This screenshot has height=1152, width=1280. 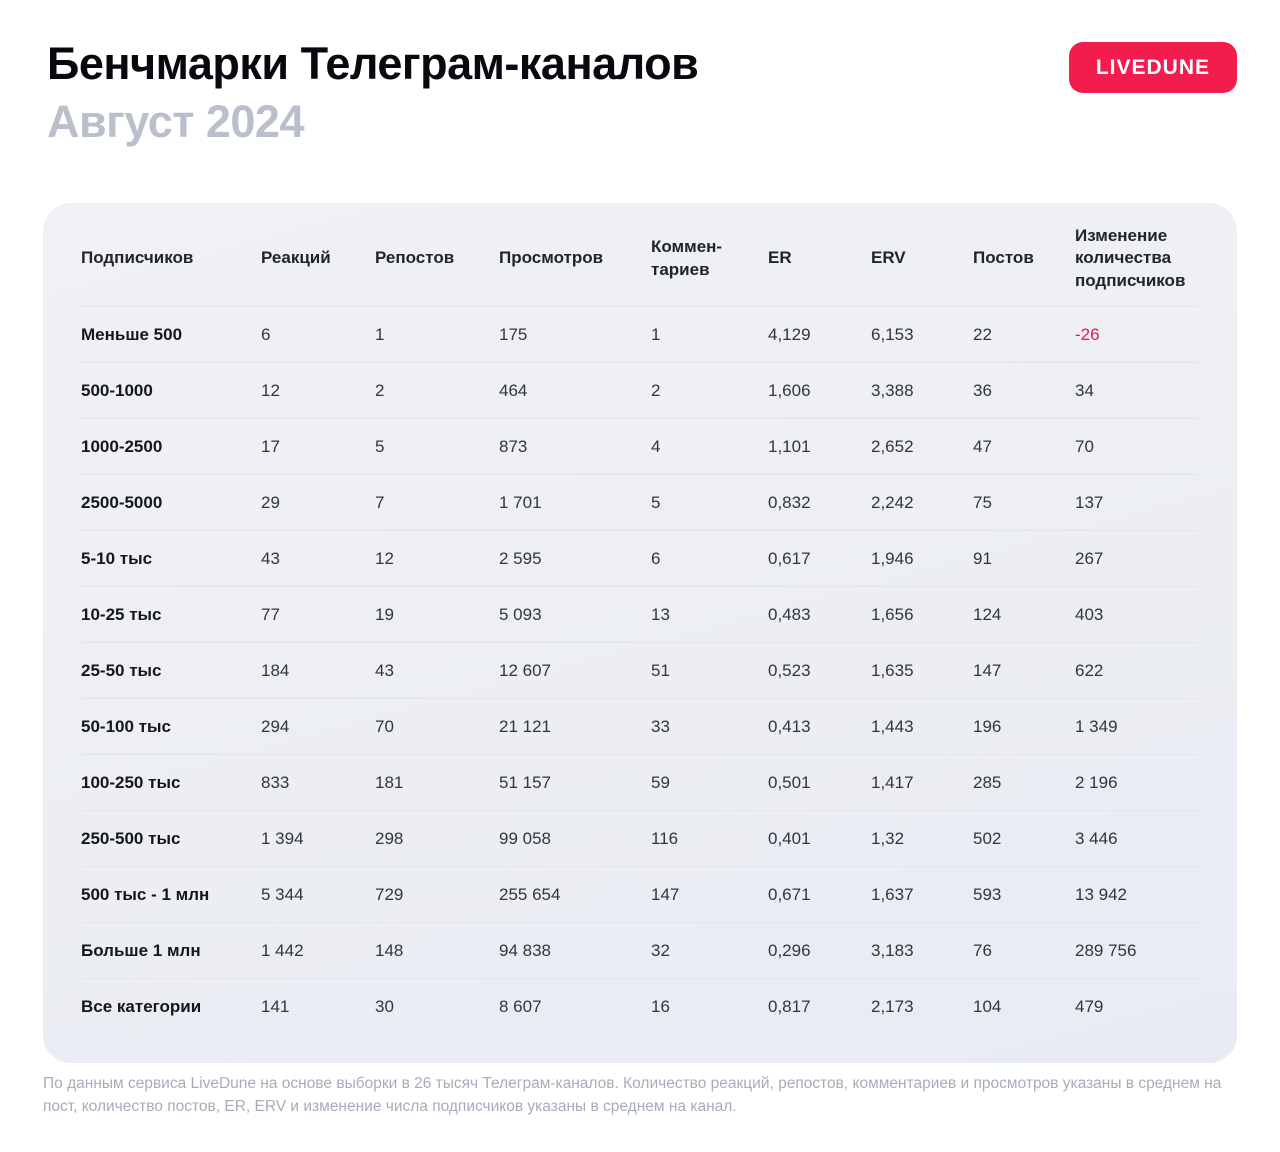 What do you see at coordinates (384, 726) in the screenshot?
I see `value-cell: 70` at bounding box center [384, 726].